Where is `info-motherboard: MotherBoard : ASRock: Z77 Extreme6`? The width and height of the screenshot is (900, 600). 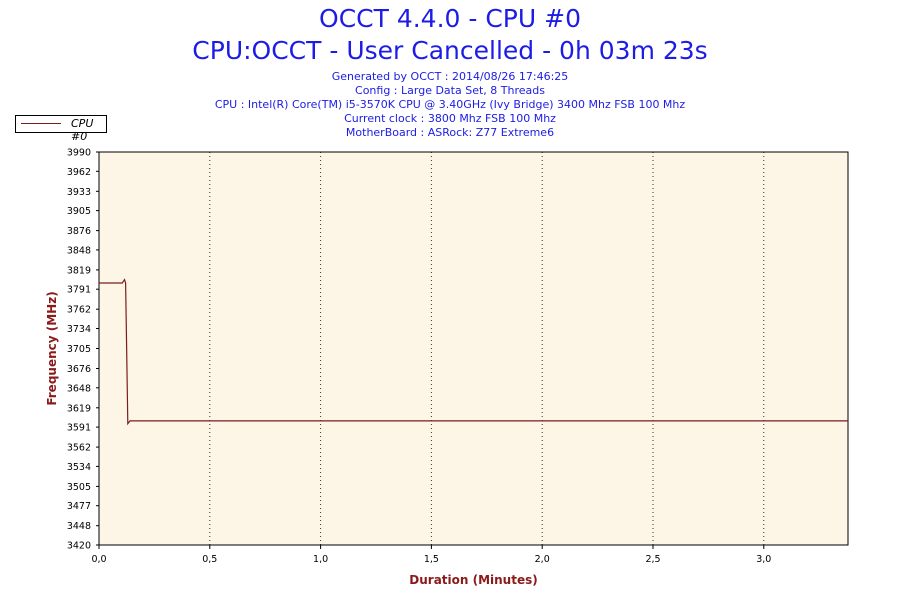
info-motherboard: MotherBoard : ASRock: Z77 Extreme6 is located at coordinates (450, 132).